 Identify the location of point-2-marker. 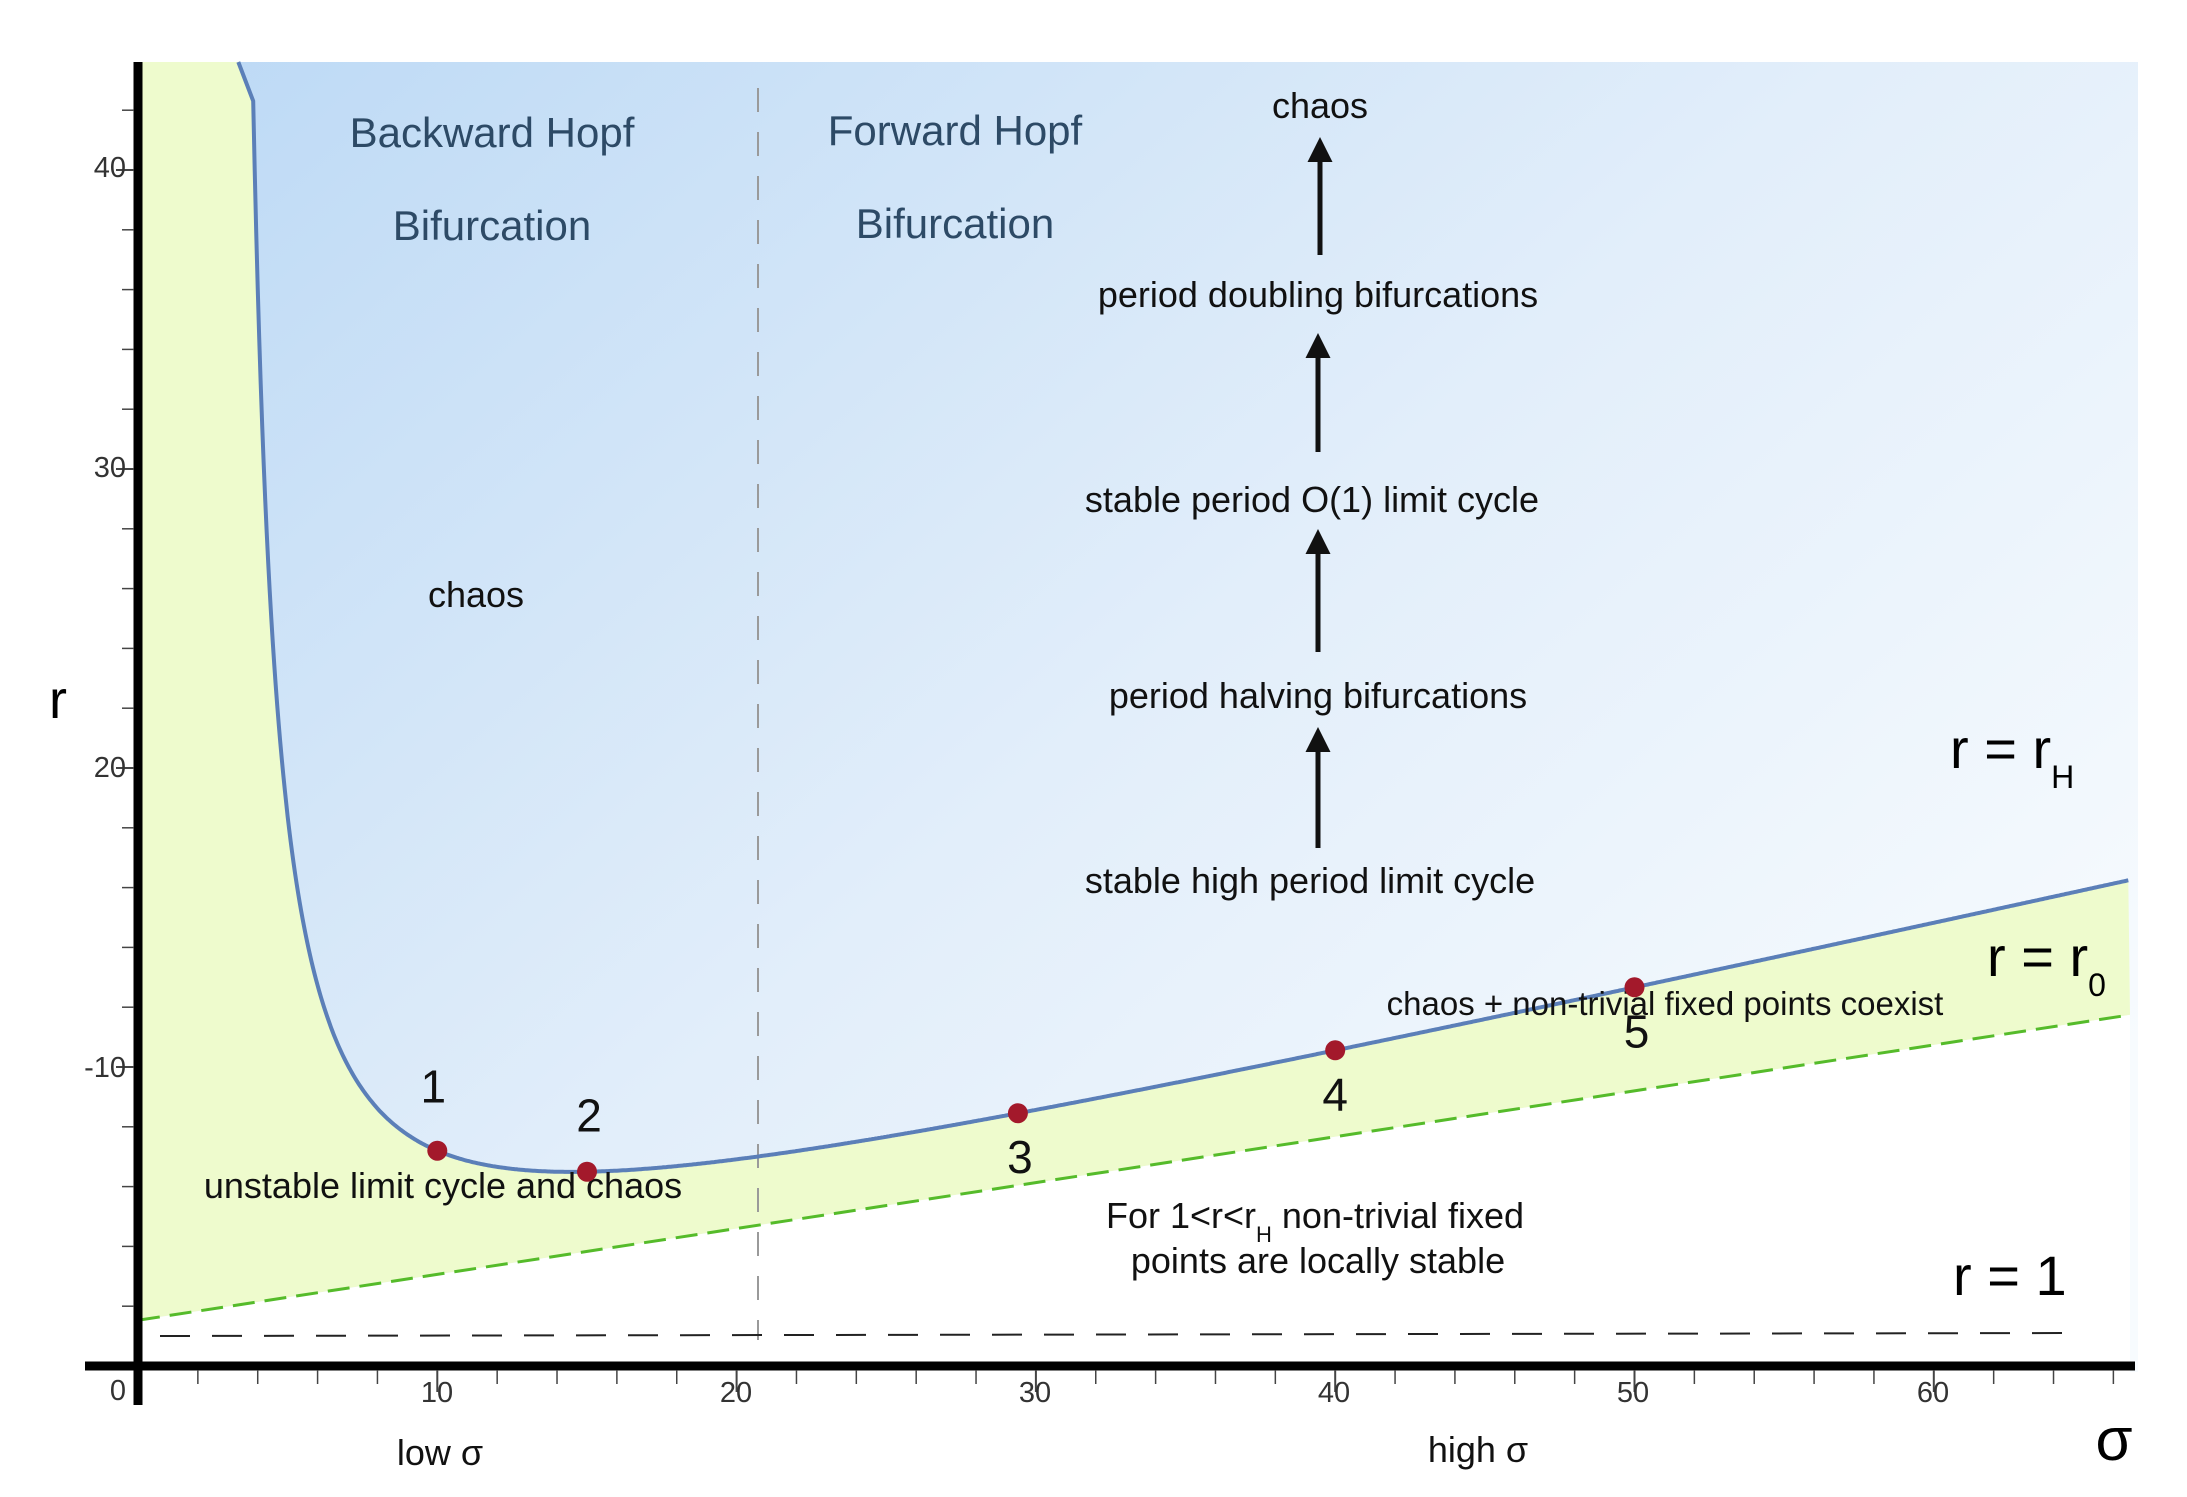
(587, 1171).